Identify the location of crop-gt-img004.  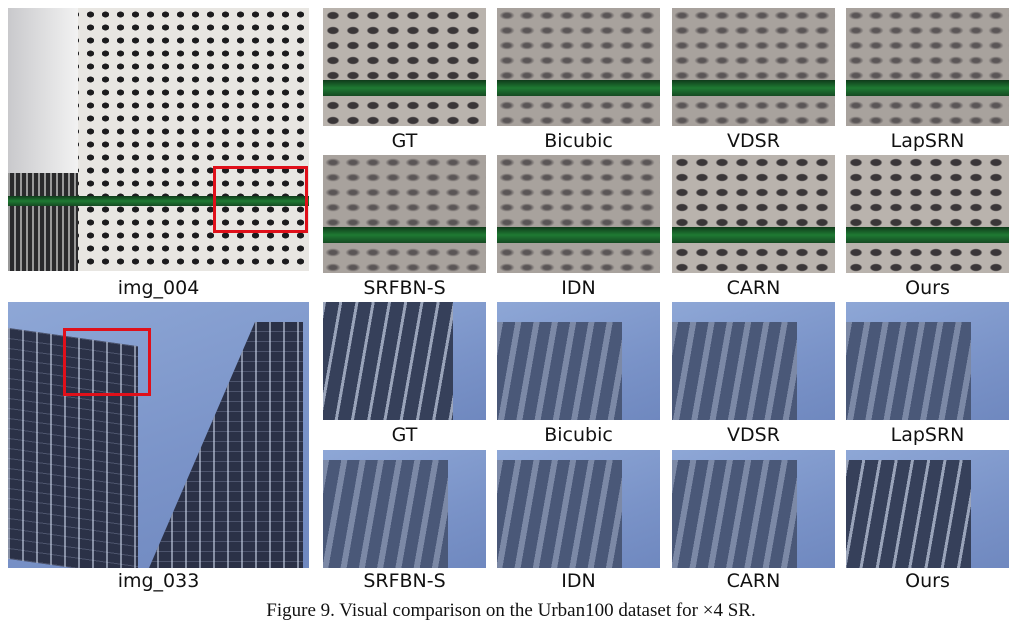
(404, 67).